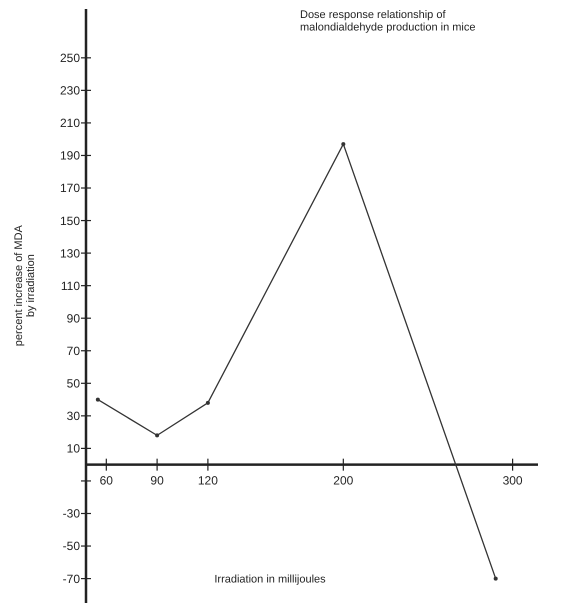 This screenshot has width=569, height=609. What do you see at coordinates (71, 579) in the screenshot?
I see `y-tick-label: -70` at bounding box center [71, 579].